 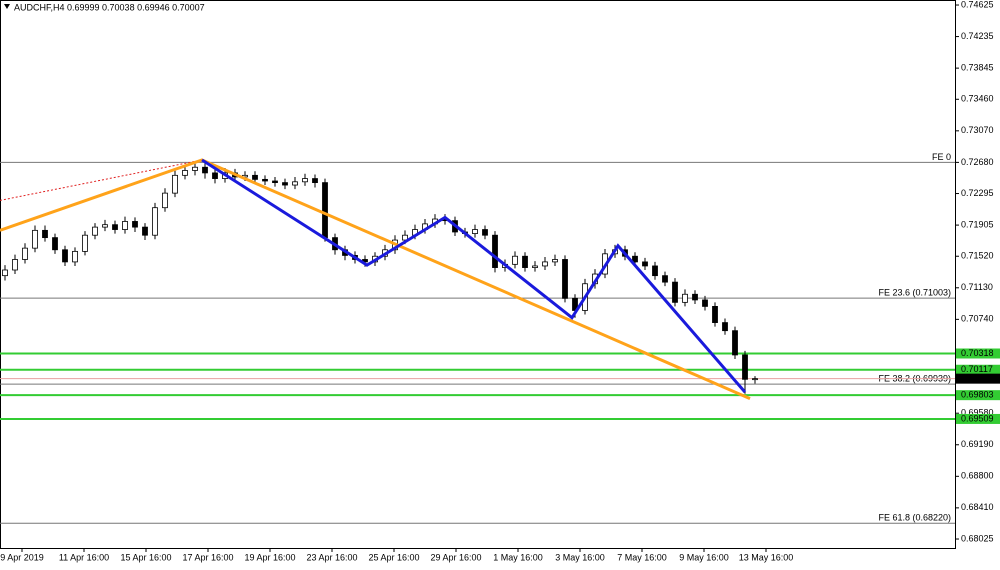 I want to click on green-level-label: 0.69803, so click(x=977, y=395).